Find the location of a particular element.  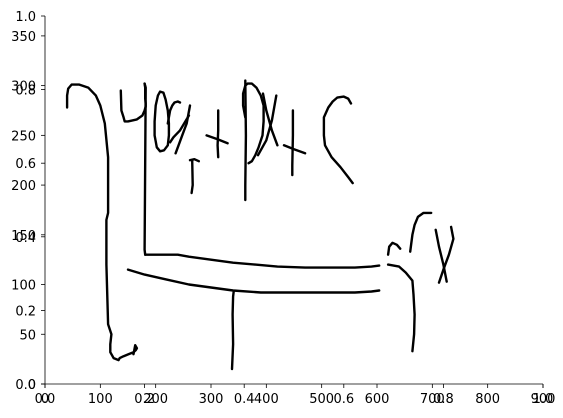

x-tick-label: 200 is located at coordinates (155, 399).